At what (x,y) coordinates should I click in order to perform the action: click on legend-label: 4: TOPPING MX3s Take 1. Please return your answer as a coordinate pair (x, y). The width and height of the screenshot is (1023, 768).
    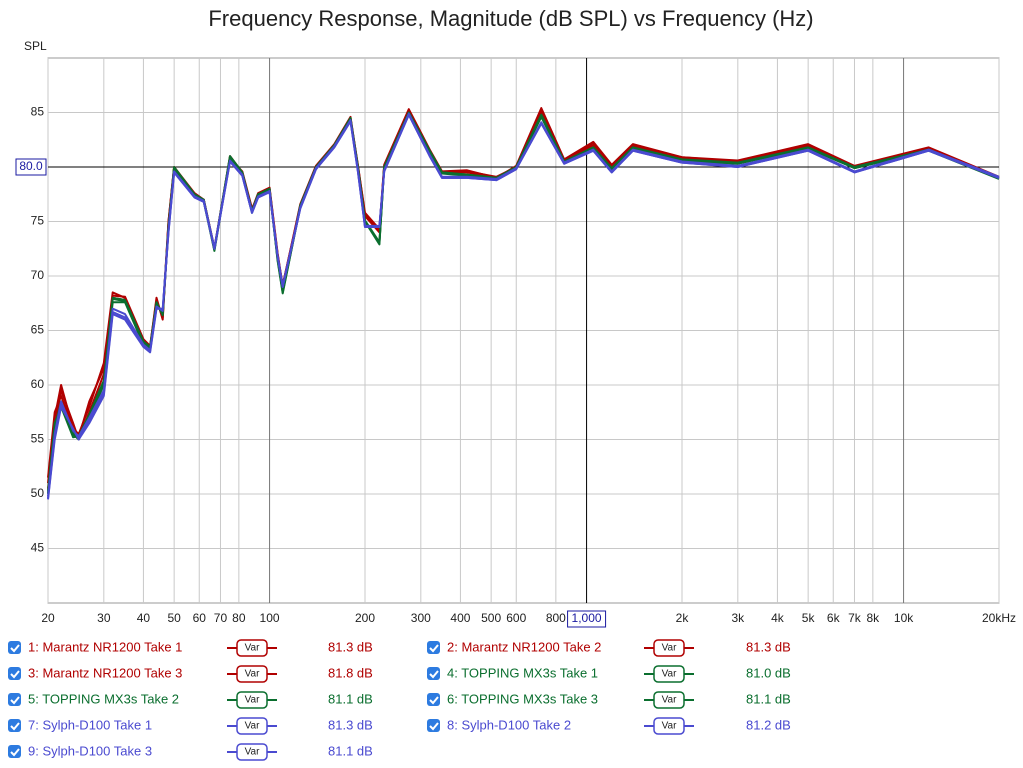
    Looking at the image, I should click on (522, 672).